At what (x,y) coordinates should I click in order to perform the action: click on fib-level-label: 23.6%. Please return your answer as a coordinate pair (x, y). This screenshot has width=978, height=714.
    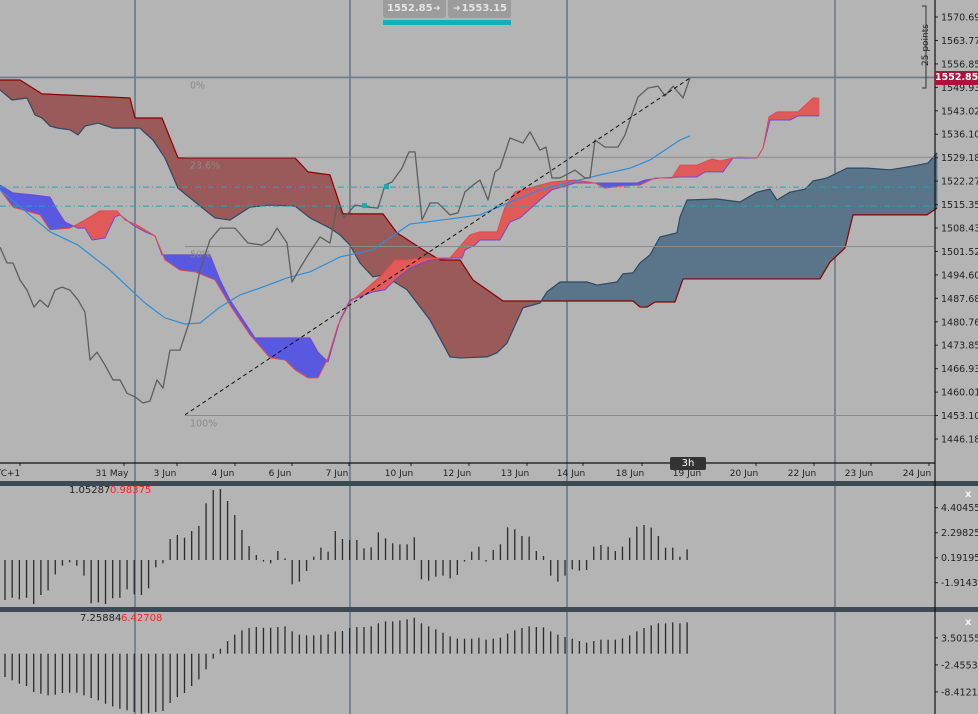
    Looking at the image, I should click on (205, 165).